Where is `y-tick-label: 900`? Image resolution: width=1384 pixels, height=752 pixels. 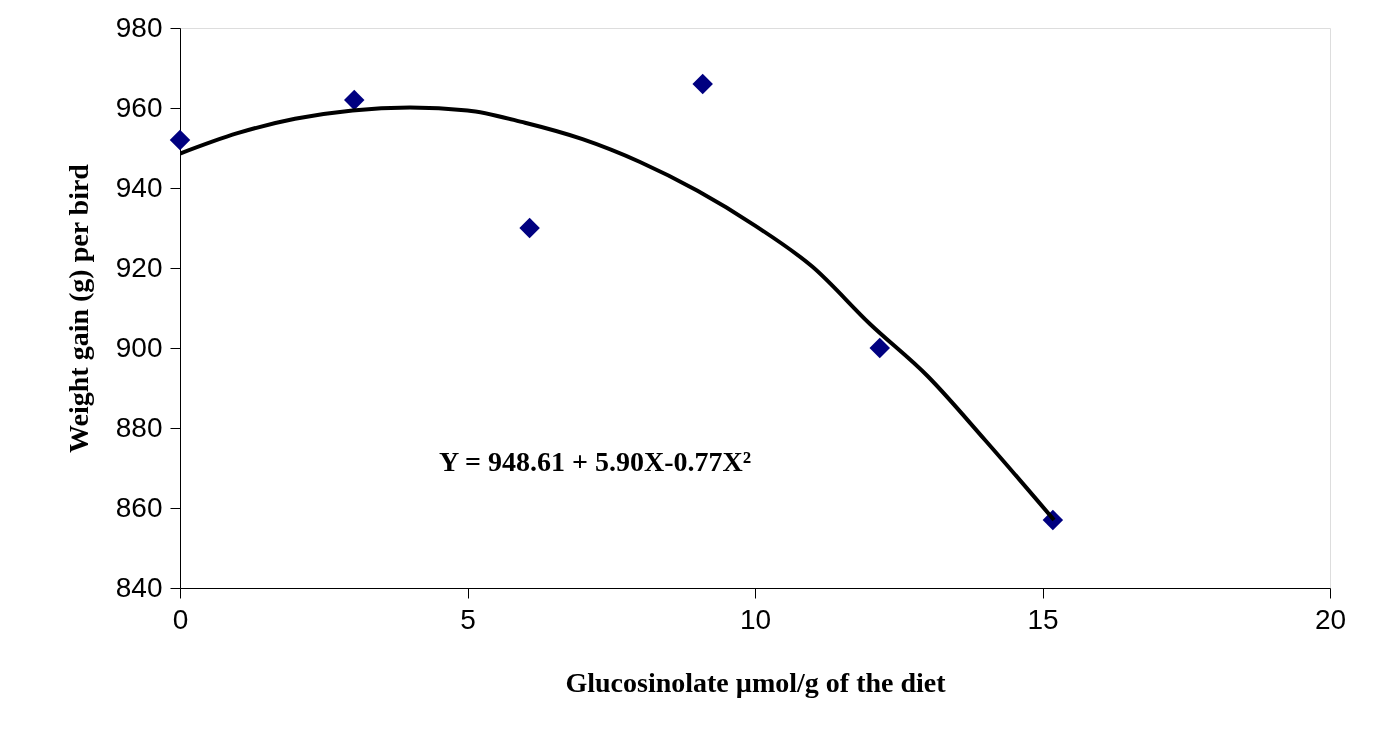
y-tick-label: 900 is located at coordinates (139, 347).